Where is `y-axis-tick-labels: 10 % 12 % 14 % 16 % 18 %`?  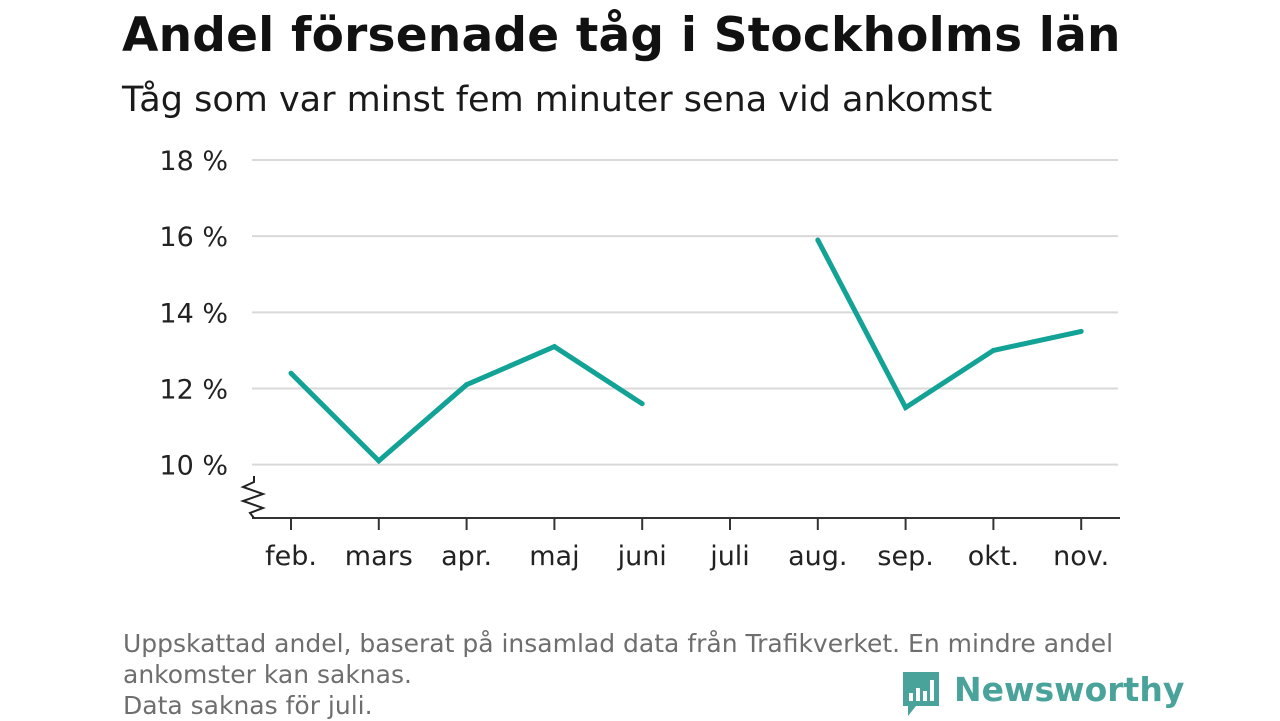
y-axis-tick-labels: 10 % 12 % 14 % 16 % 18 % is located at coordinates (193, 314).